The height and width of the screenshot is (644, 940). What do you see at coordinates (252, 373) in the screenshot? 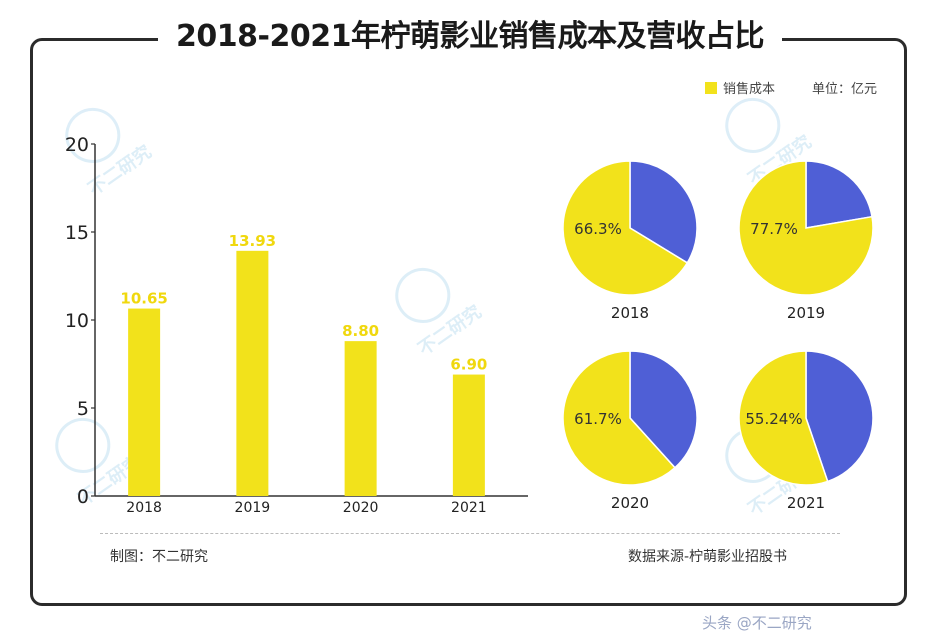
I see `bar-2019` at bounding box center [252, 373].